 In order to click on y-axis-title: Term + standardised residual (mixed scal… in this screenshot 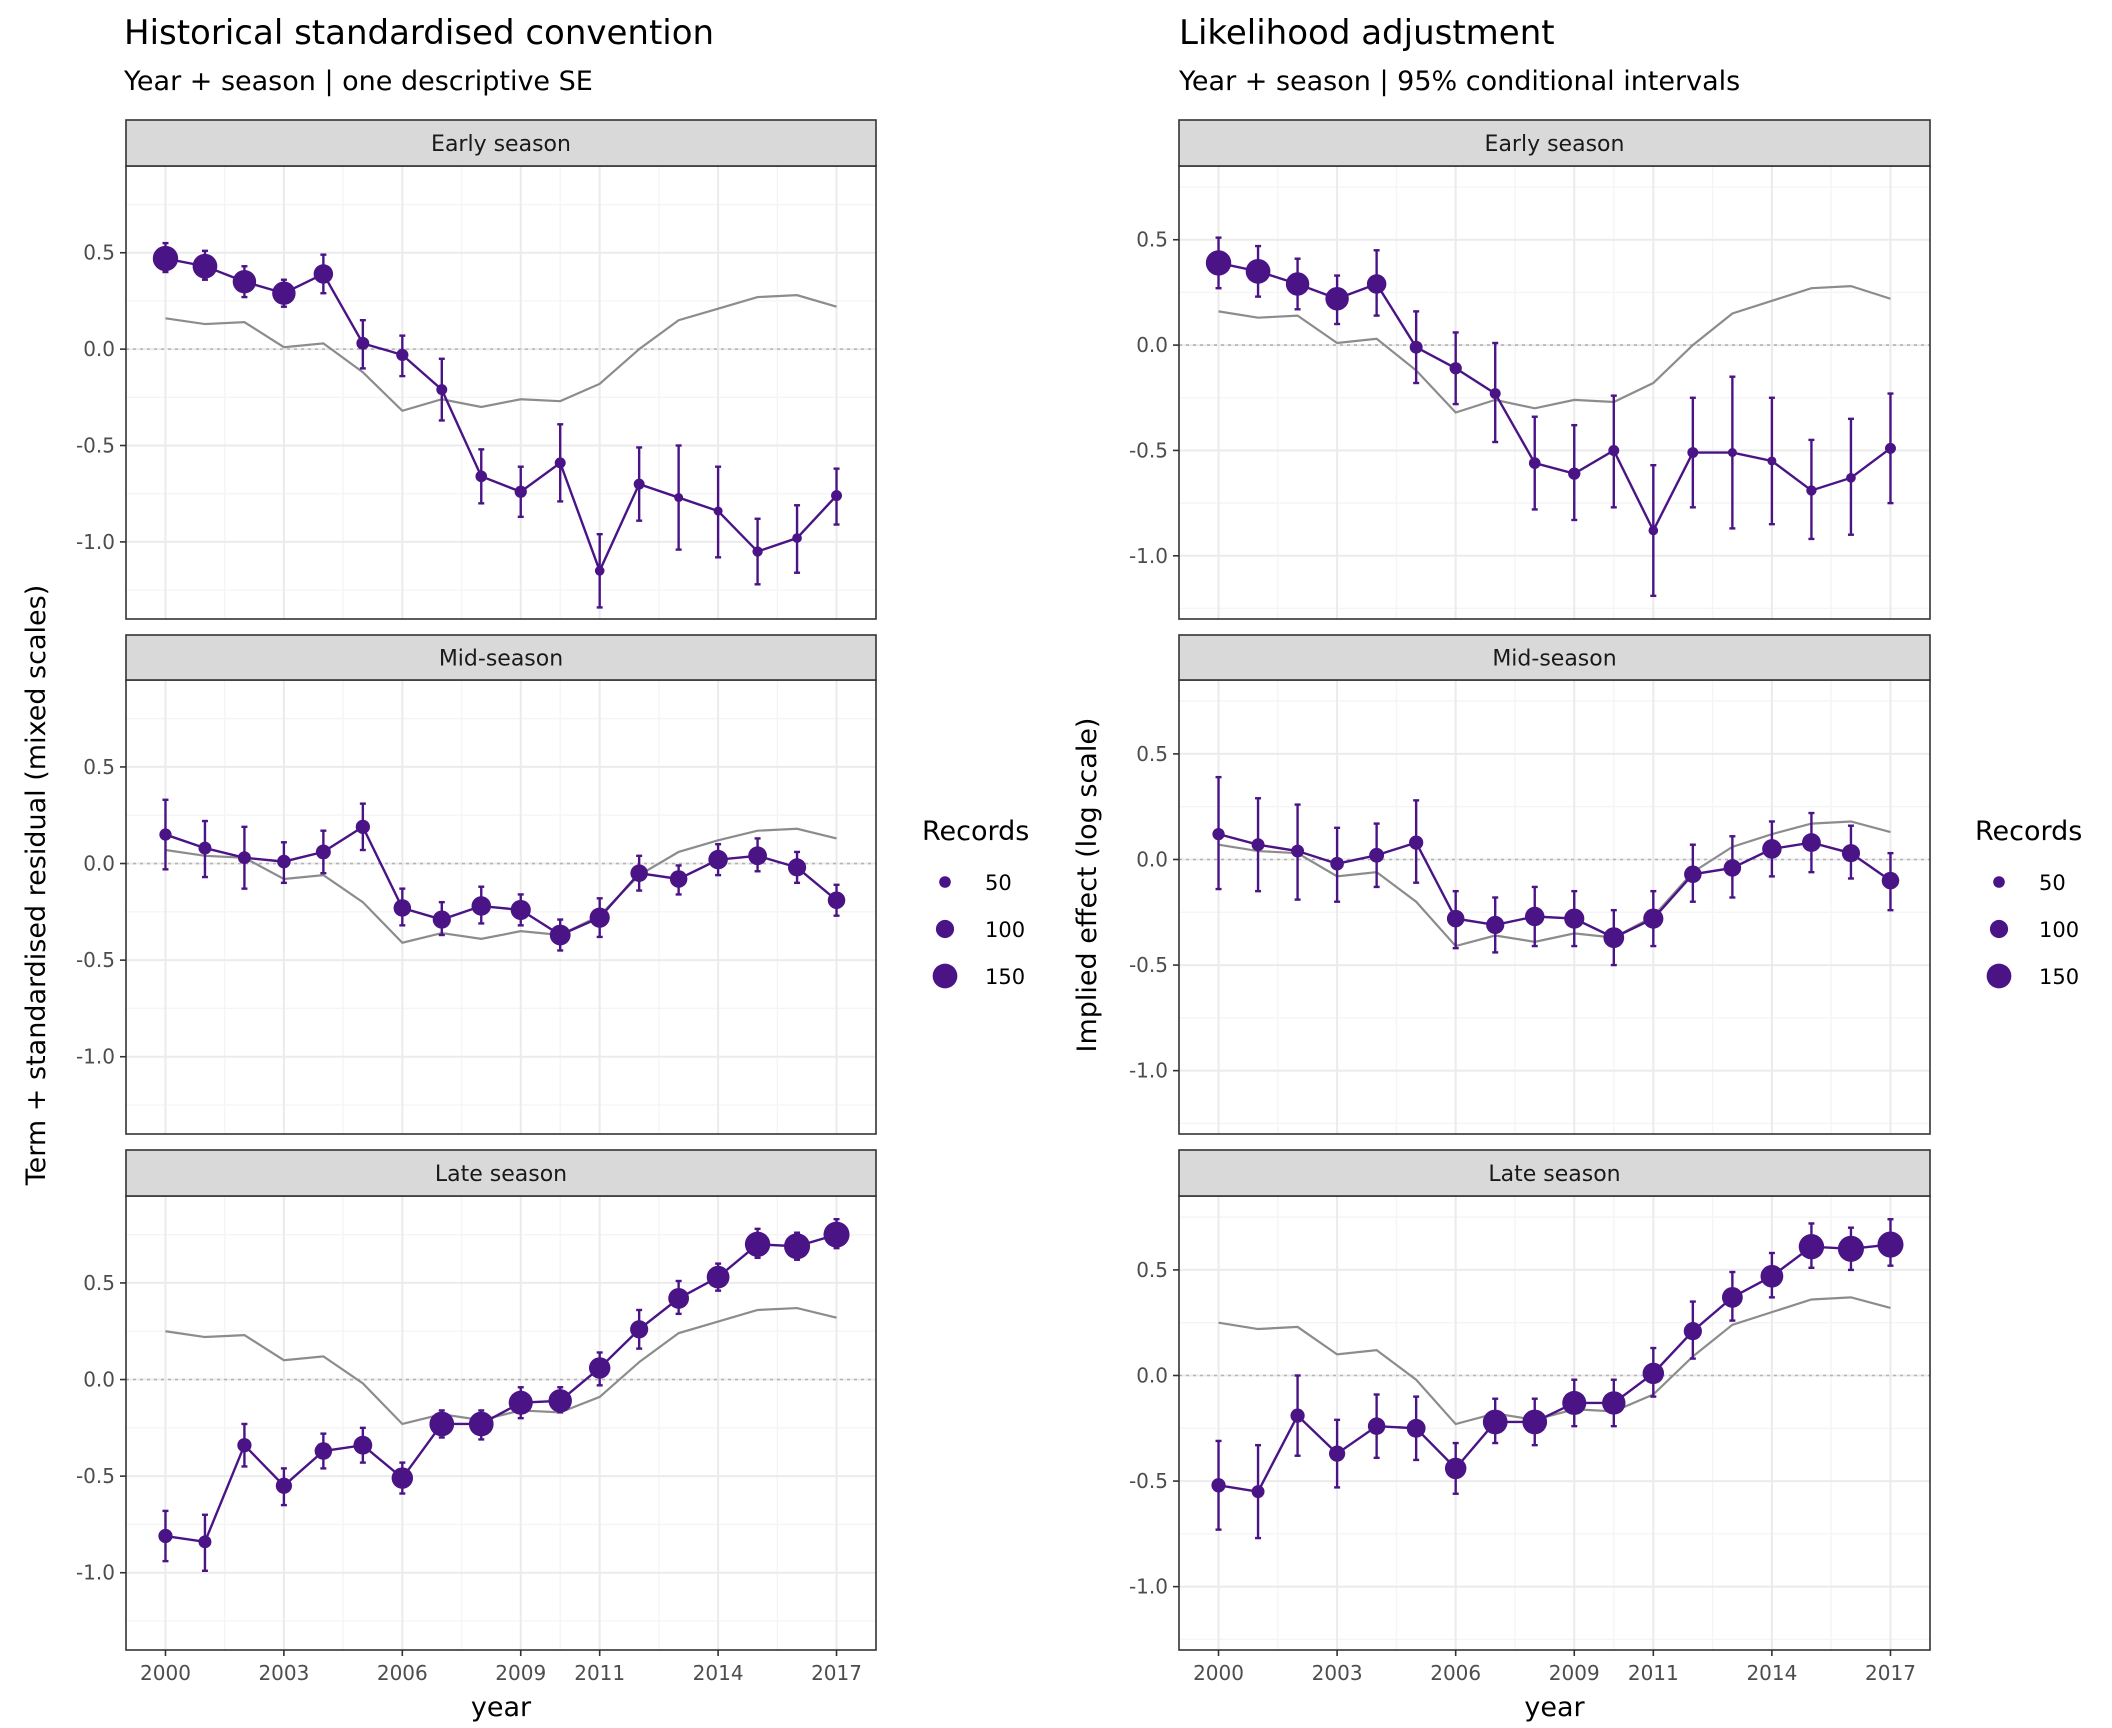, I will do `click(36, 885)`.